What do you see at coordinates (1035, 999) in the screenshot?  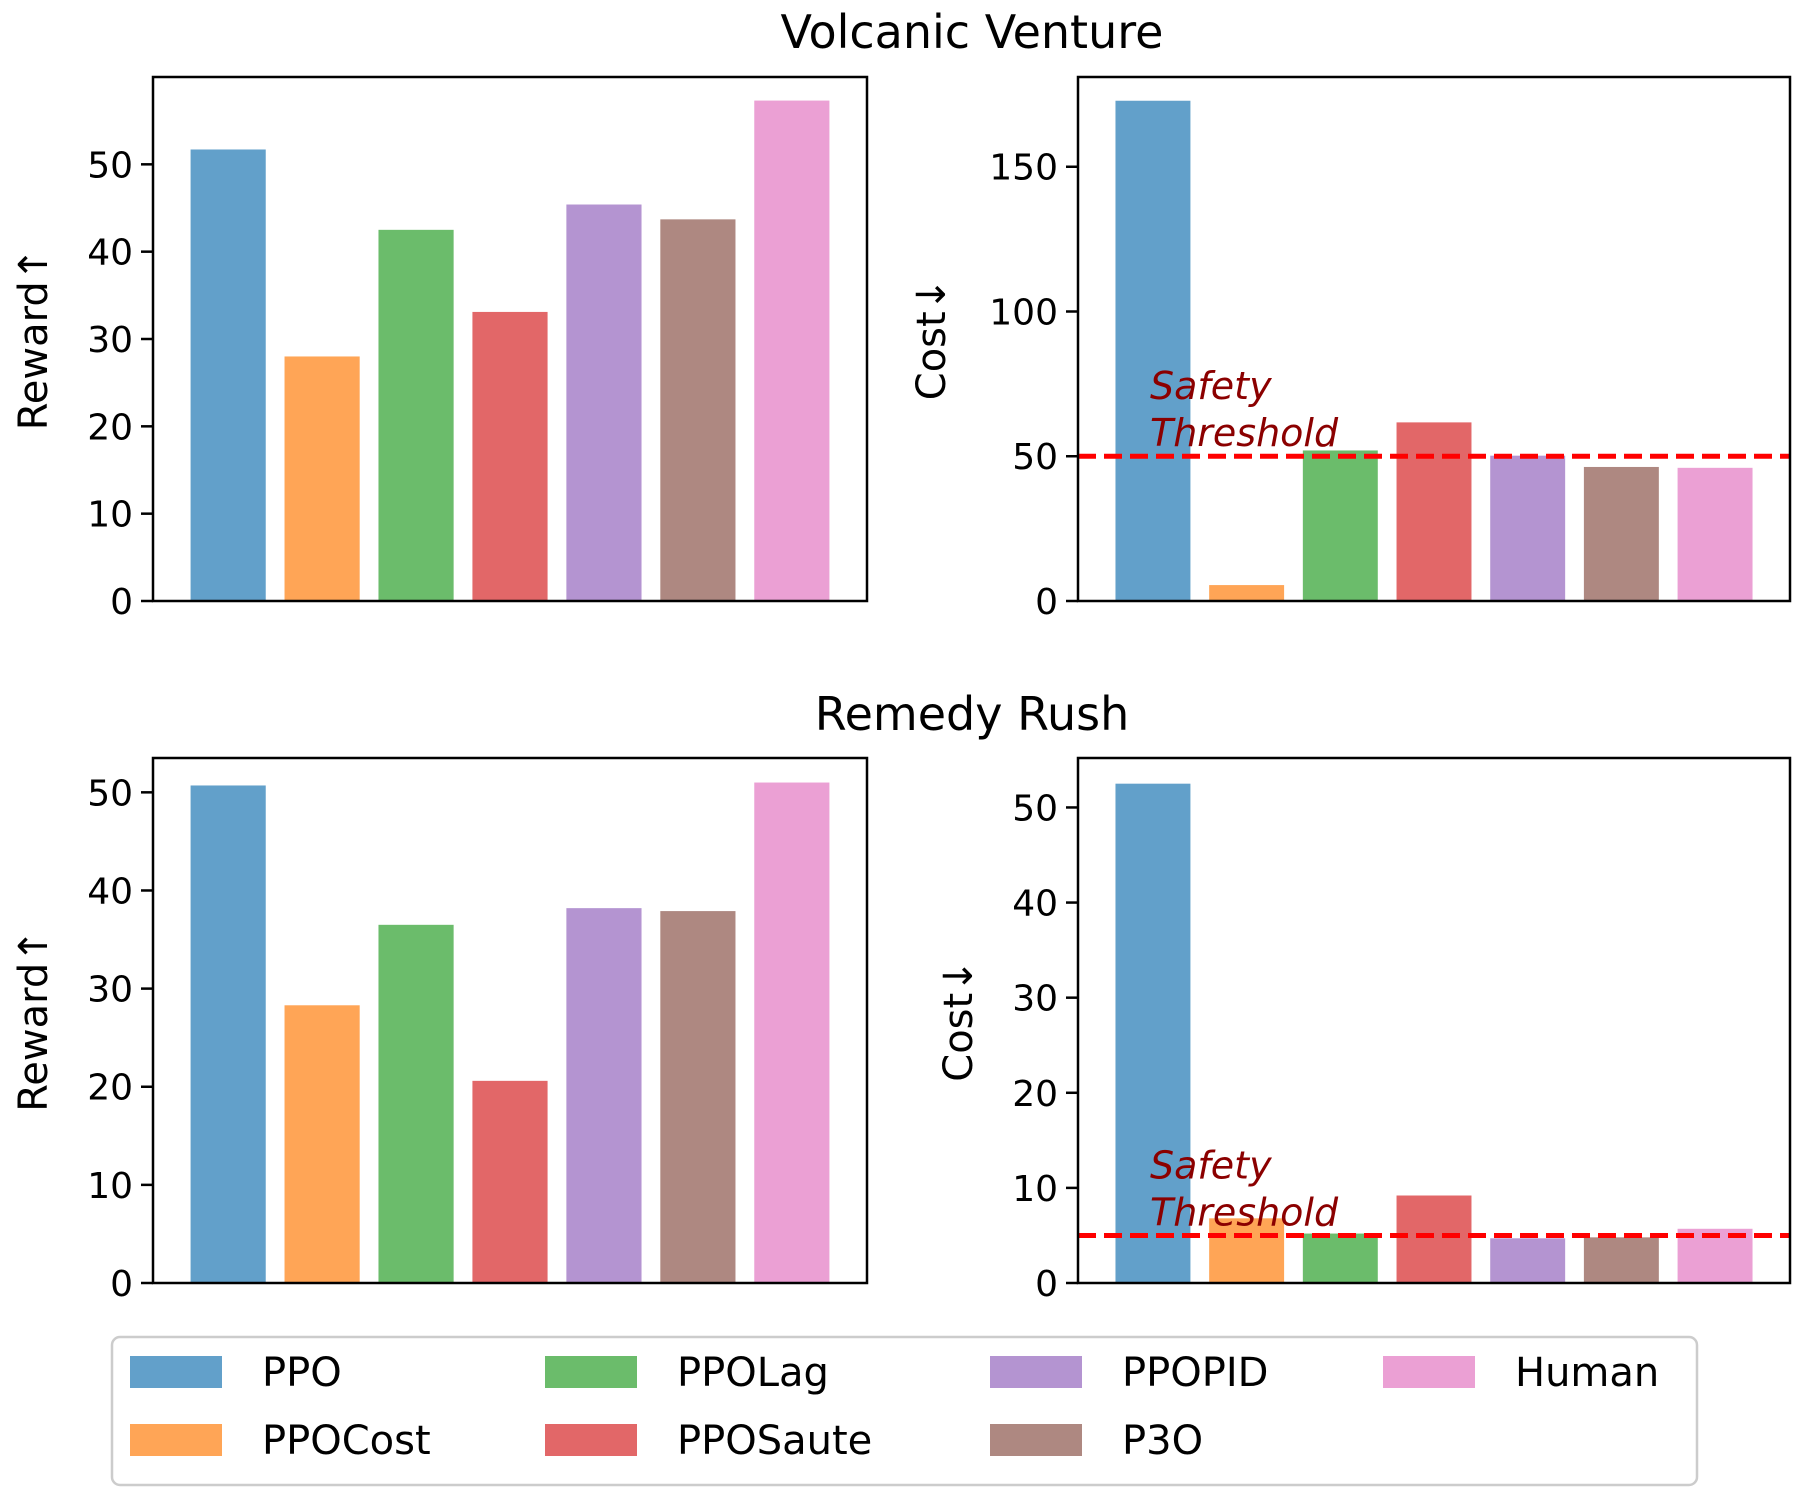 I see `remedy-cost-ytick-label: 30` at bounding box center [1035, 999].